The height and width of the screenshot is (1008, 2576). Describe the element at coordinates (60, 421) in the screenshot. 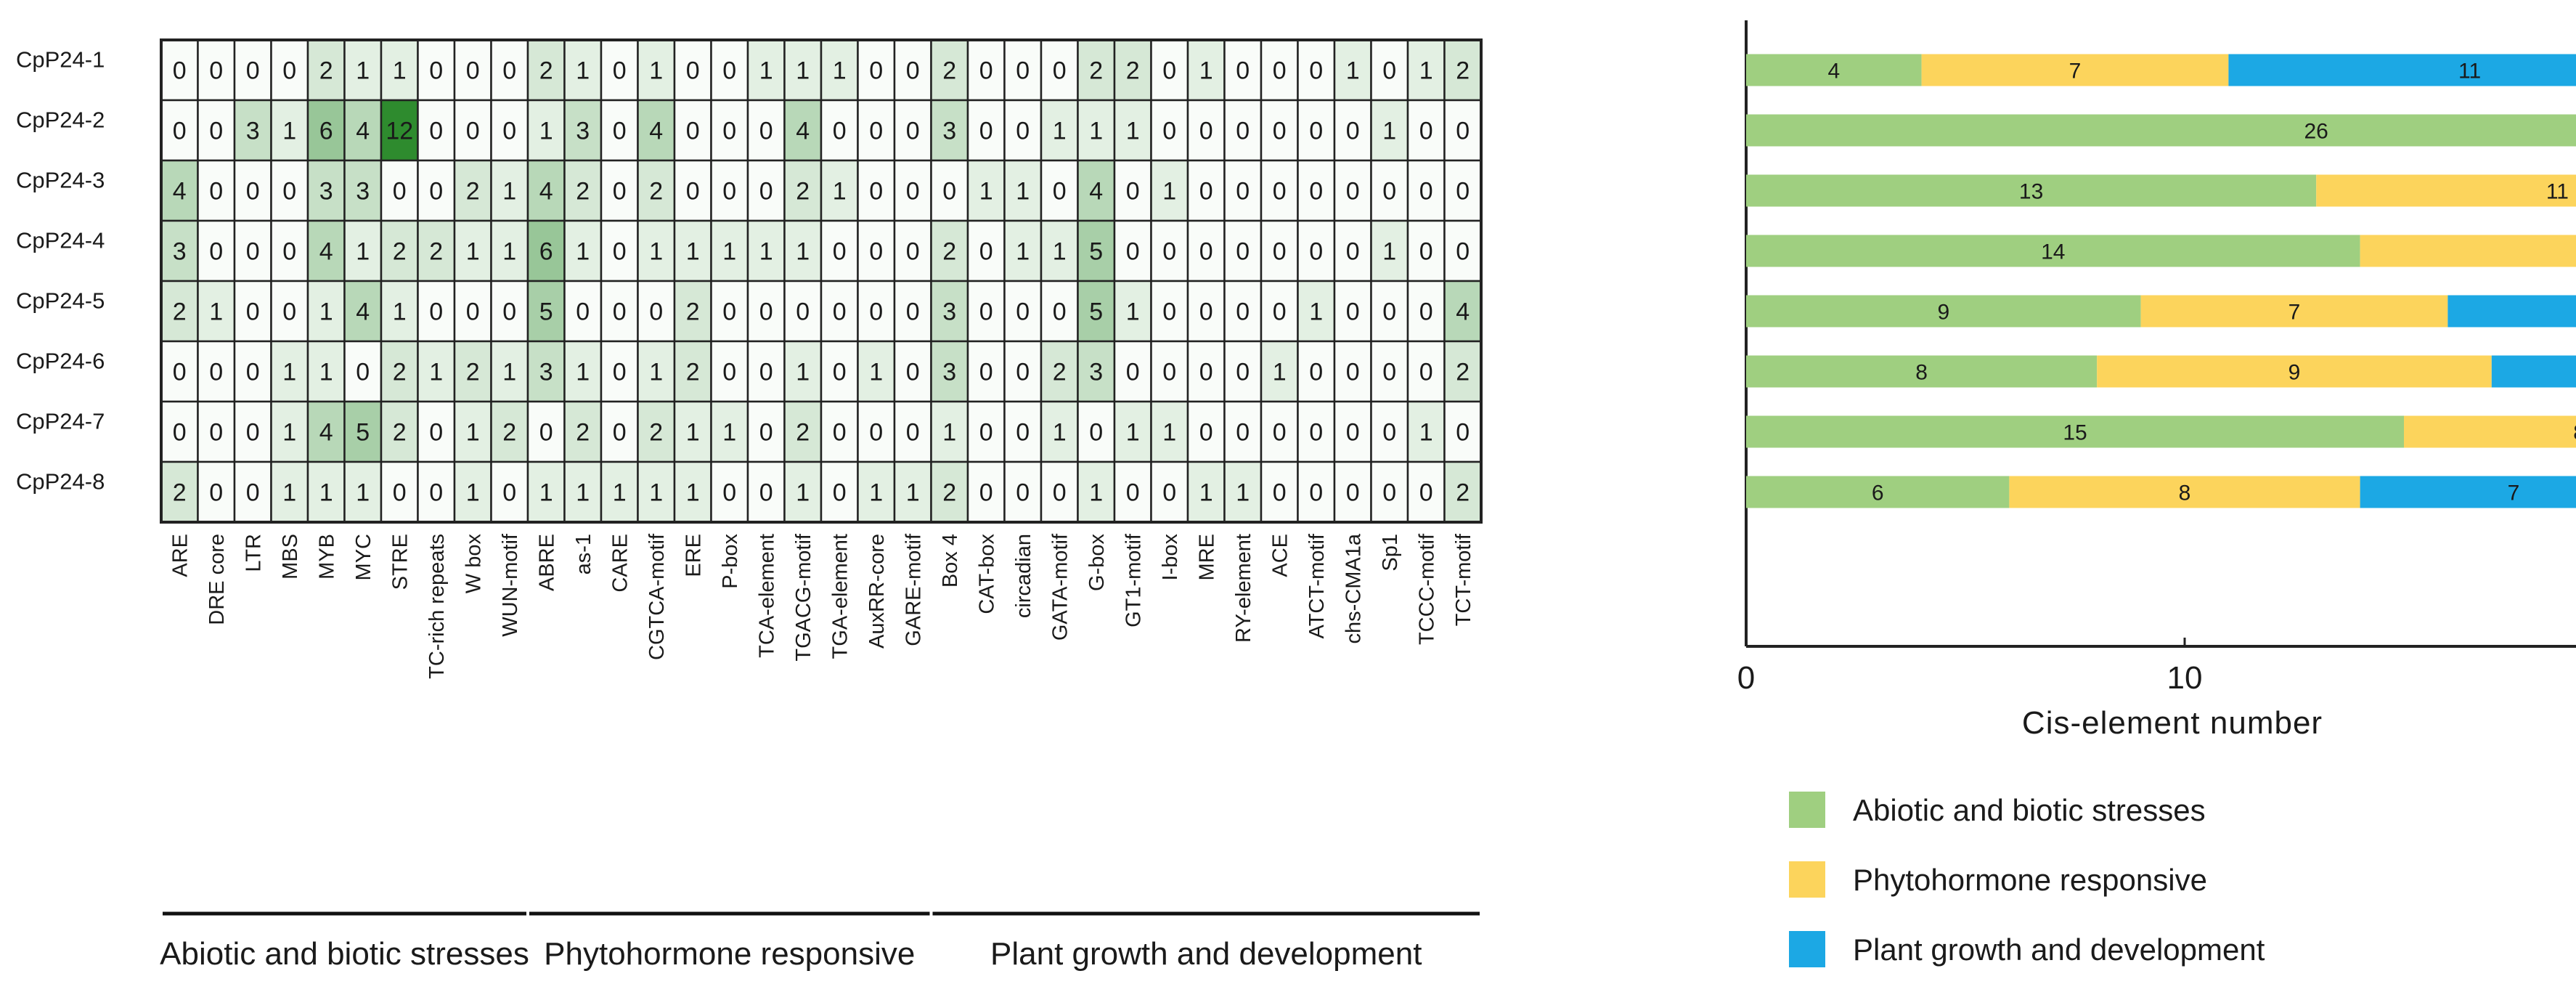

I see `gene-label: CpP24-7` at that location.